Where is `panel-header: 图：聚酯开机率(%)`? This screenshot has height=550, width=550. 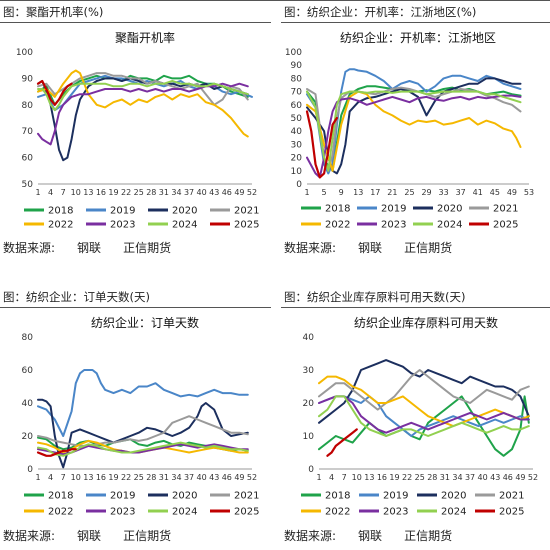
panel-header: 图：聚酯开机率(%) is located at coordinates (135, 12).